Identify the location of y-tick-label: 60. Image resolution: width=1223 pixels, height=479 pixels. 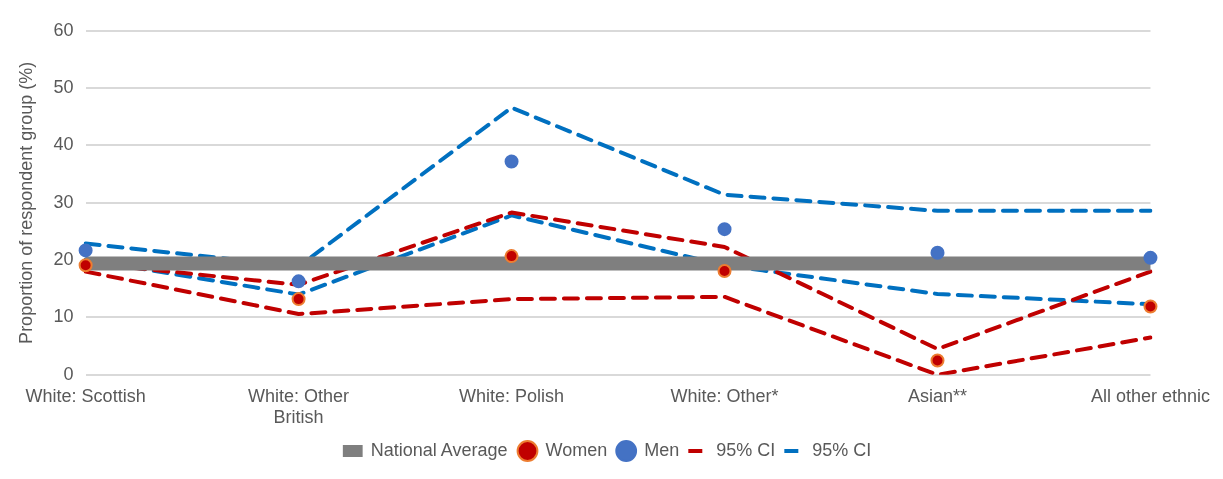
(63, 29).